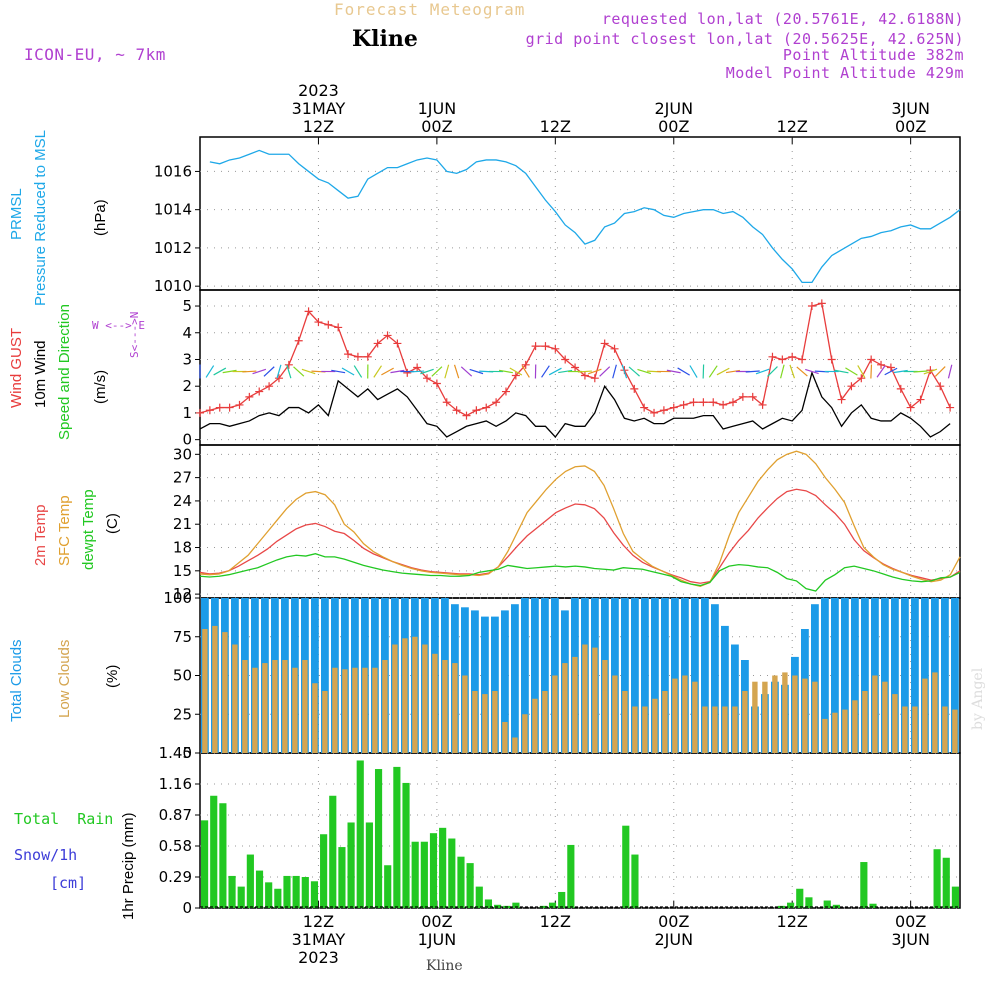  What do you see at coordinates (673, 921) in the screenshot?
I see `time-label-bottom: 00Z` at bounding box center [673, 921].